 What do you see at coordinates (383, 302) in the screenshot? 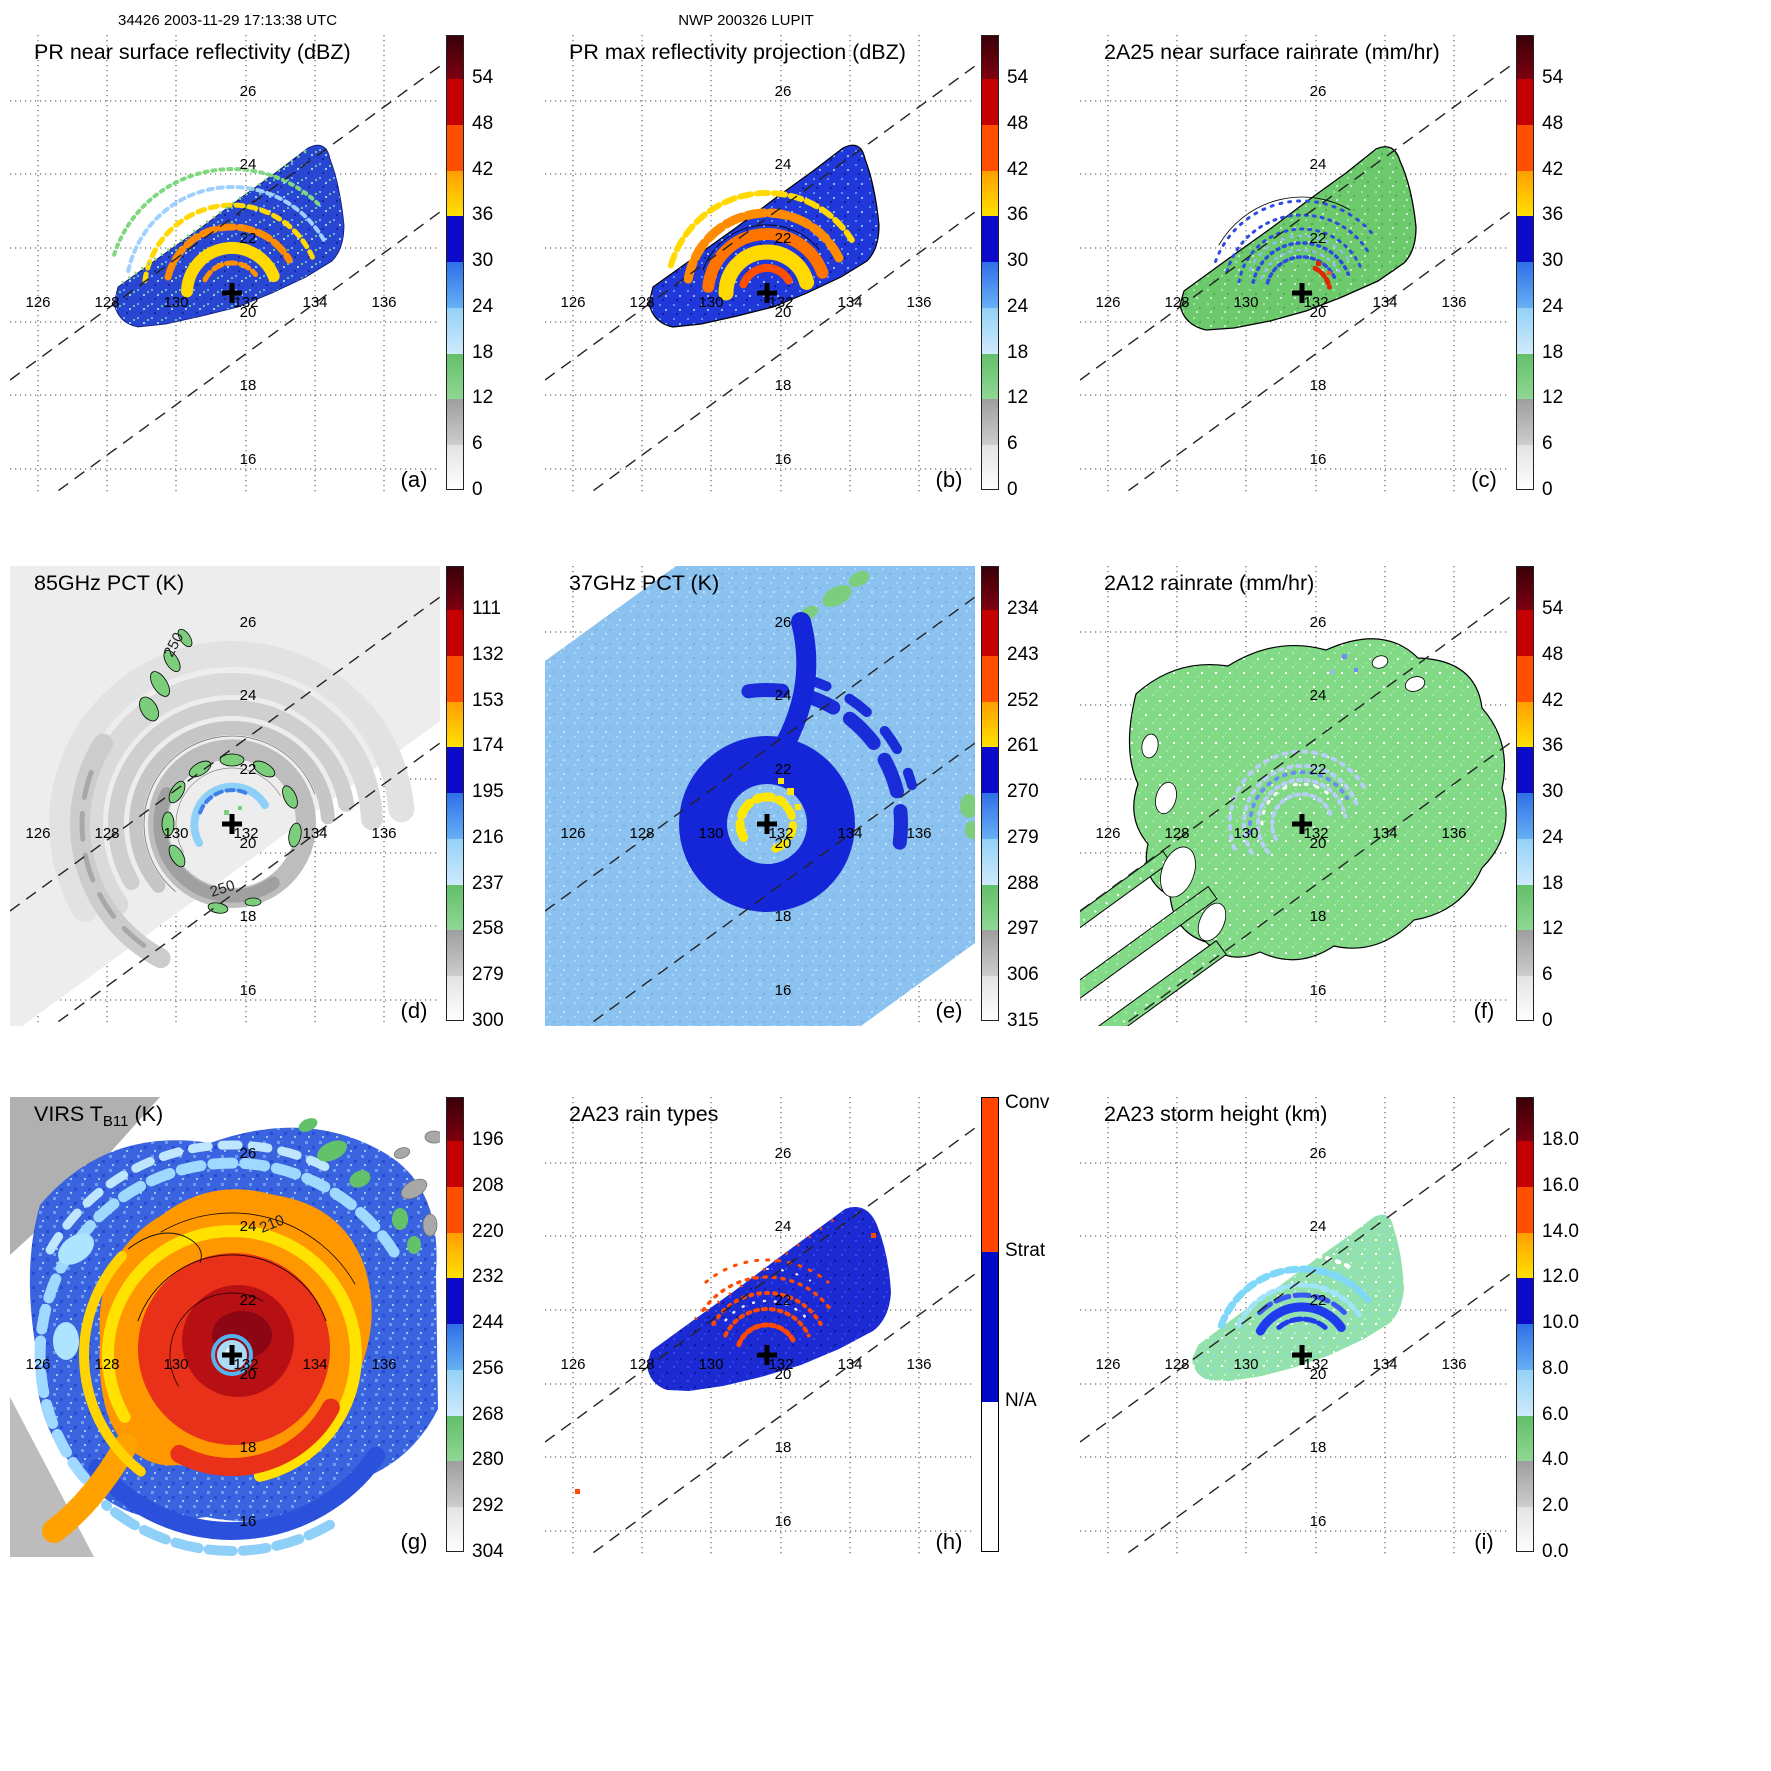
I see `lon-tick-label: 136` at bounding box center [383, 302].